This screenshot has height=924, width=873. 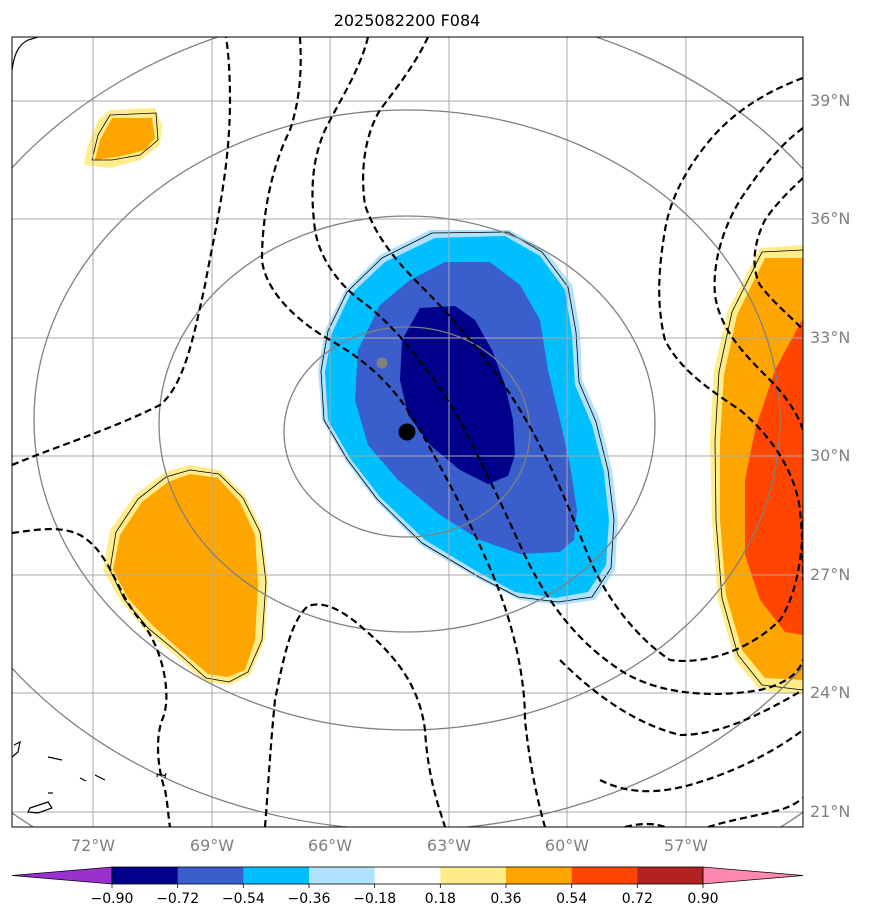 What do you see at coordinates (243, 899) in the screenshot?
I see `colorbar-tick-label: −0.54` at bounding box center [243, 899].